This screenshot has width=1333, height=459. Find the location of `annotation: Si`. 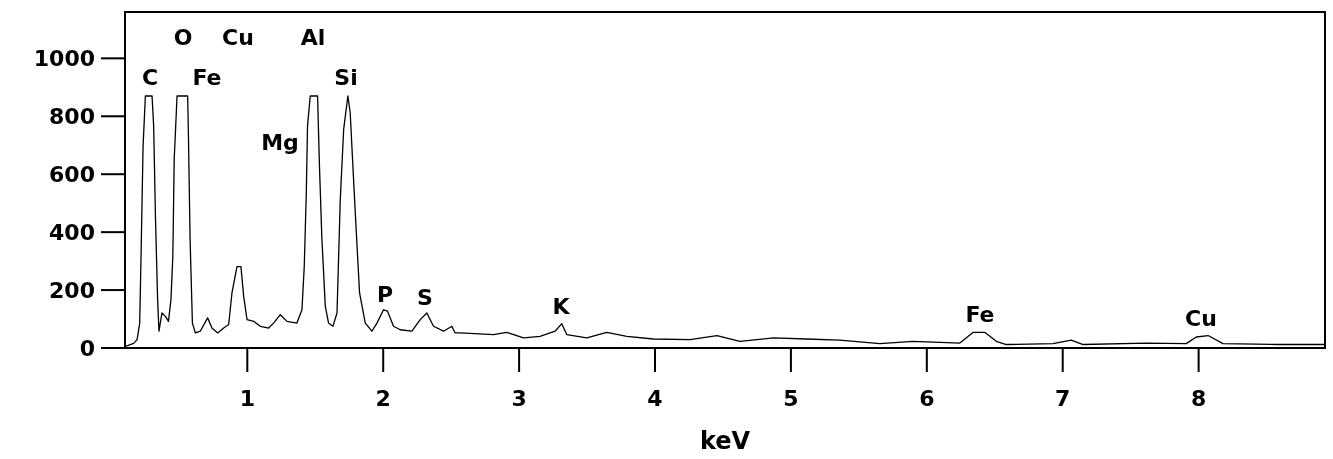

annotation: Si is located at coordinates (346, 77).